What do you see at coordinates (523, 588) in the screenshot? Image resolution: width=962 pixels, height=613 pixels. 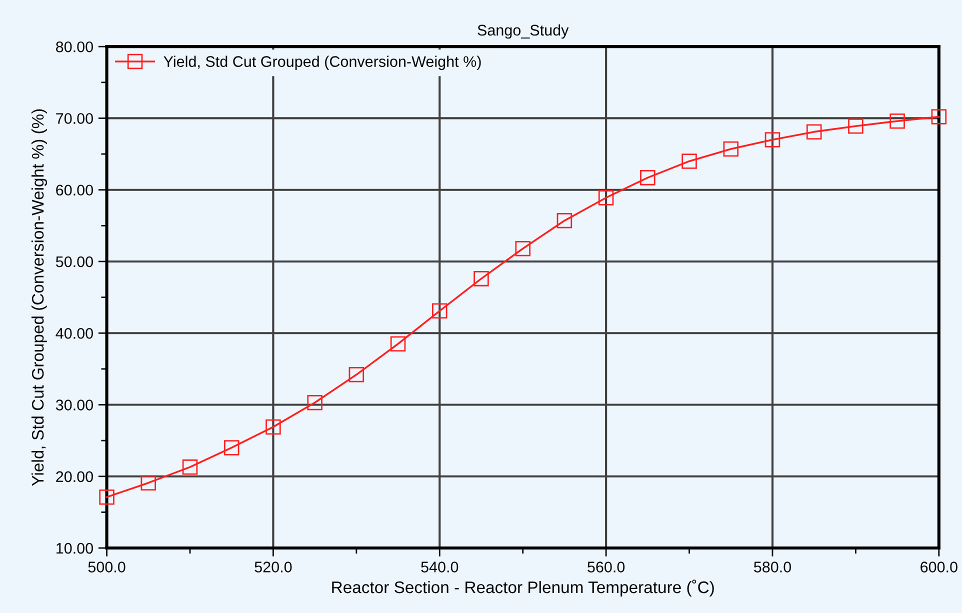 I see `x-axis-title: Reactor Section - Reactor Plenum Temperature (˚C)` at bounding box center [523, 588].